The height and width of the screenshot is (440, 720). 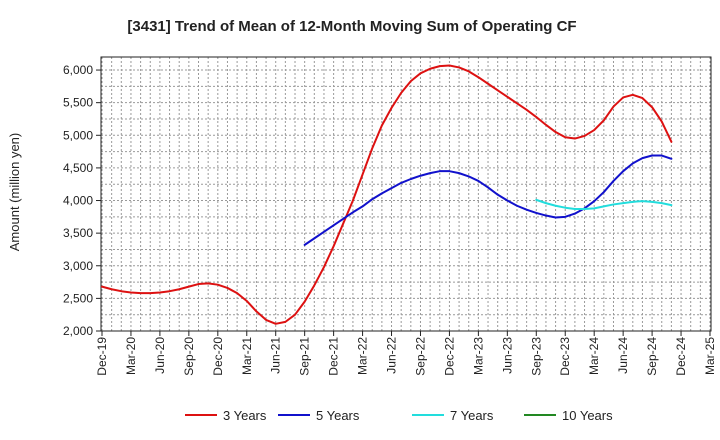 I want to click on x-tick-label: Jun-23, so click(x=507, y=355).